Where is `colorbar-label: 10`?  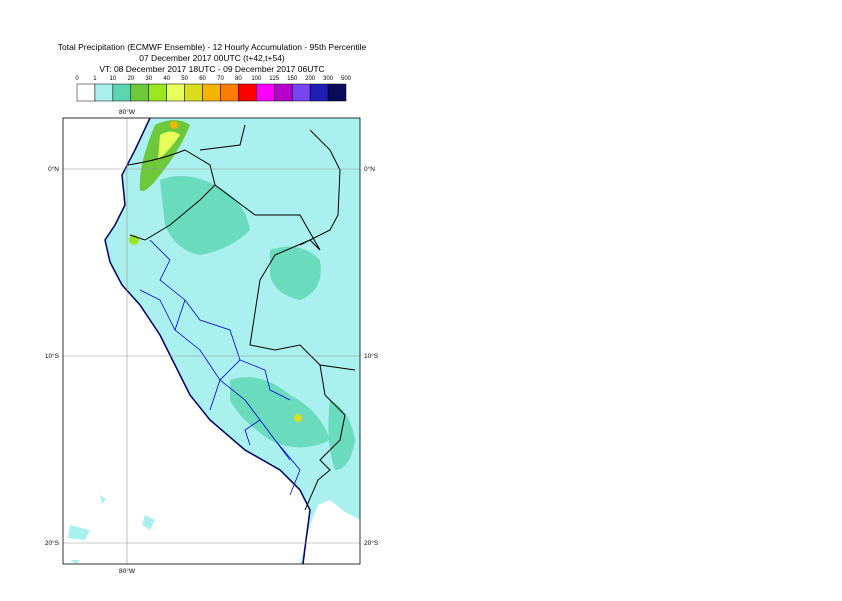
colorbar-label: 10 is located at coordinates (113, 79).